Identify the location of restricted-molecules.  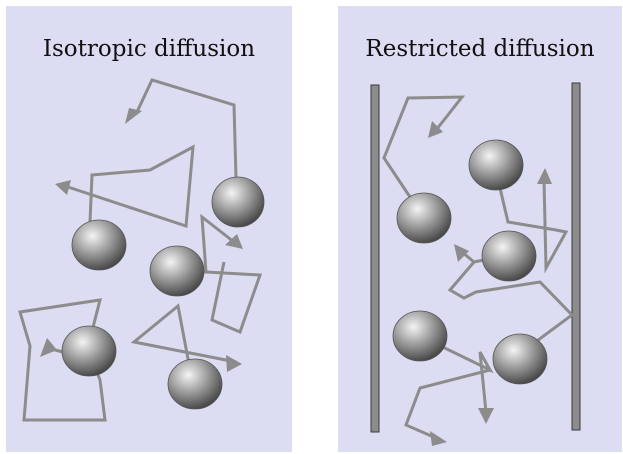
(470, 262).